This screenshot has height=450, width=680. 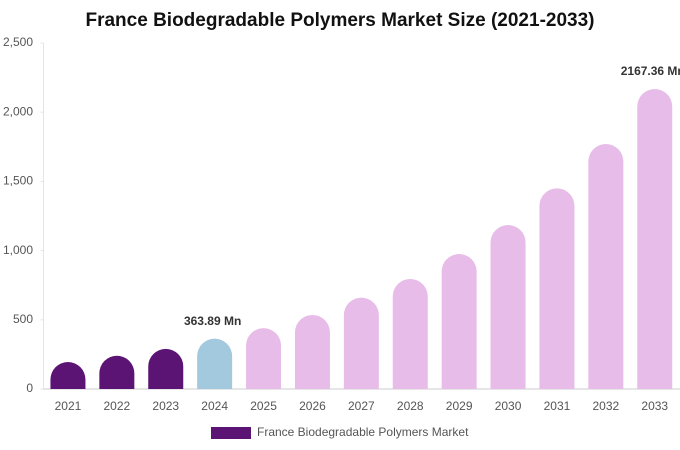 I want to click on x-tick-label: 2030, so click(x=508, y=406).